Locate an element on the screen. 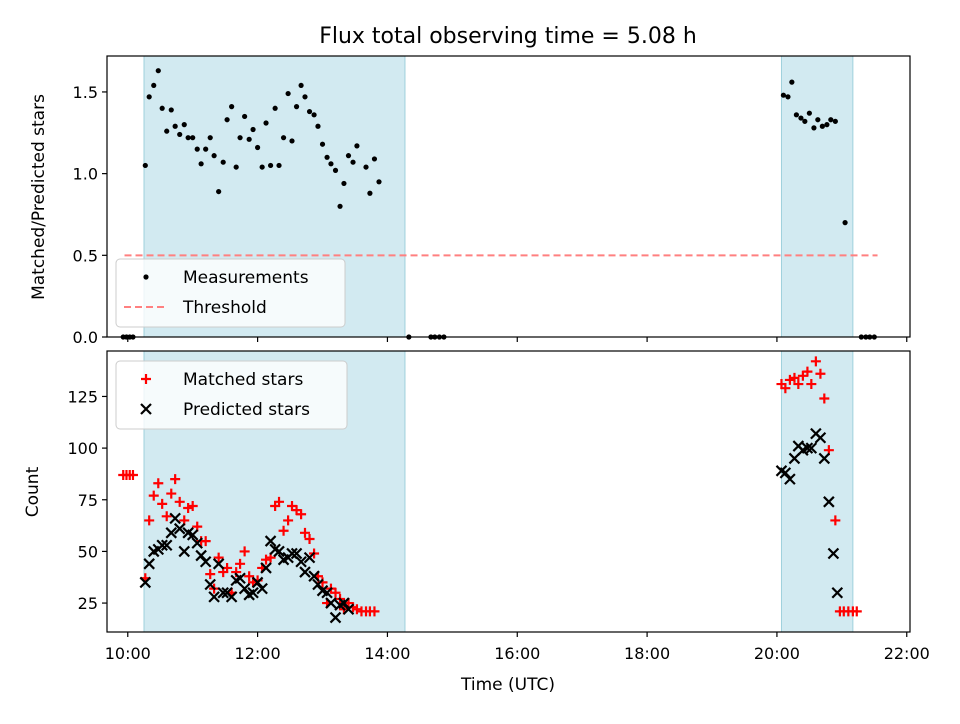 The image size is (960, 724). legend-marker is located at coordinates (146, 379).